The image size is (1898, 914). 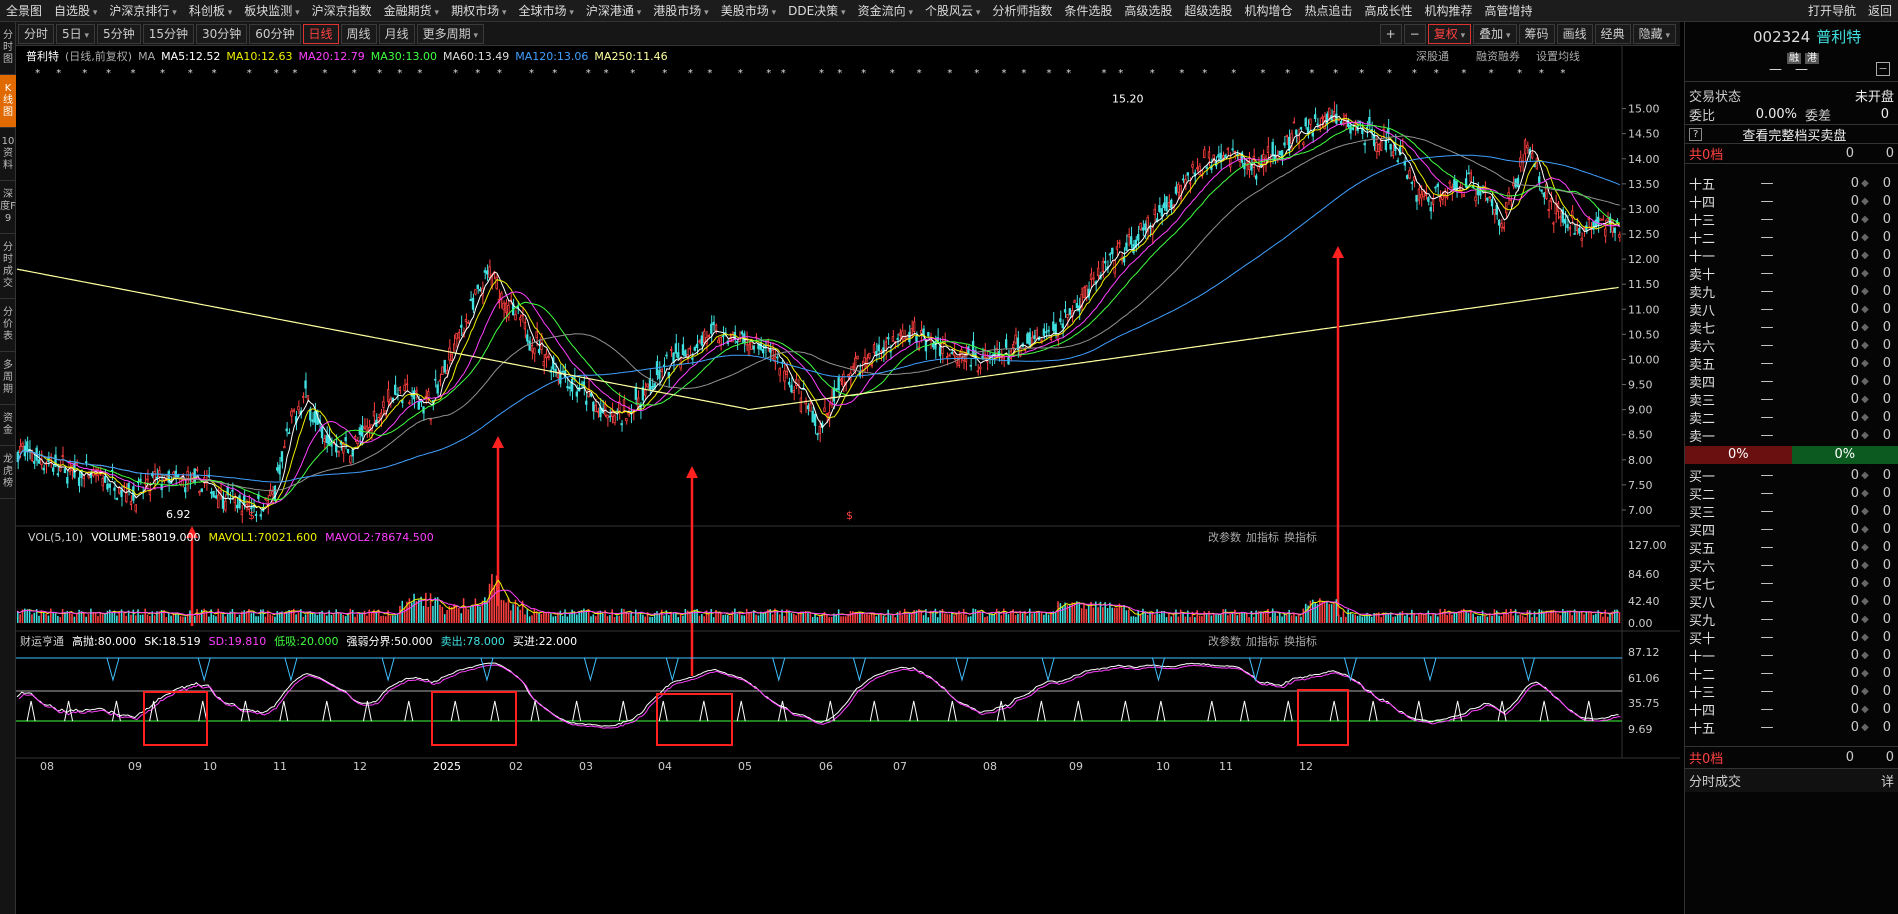 I want to click on toolbar-right-button-1: −, so click(x=1414, y=33).